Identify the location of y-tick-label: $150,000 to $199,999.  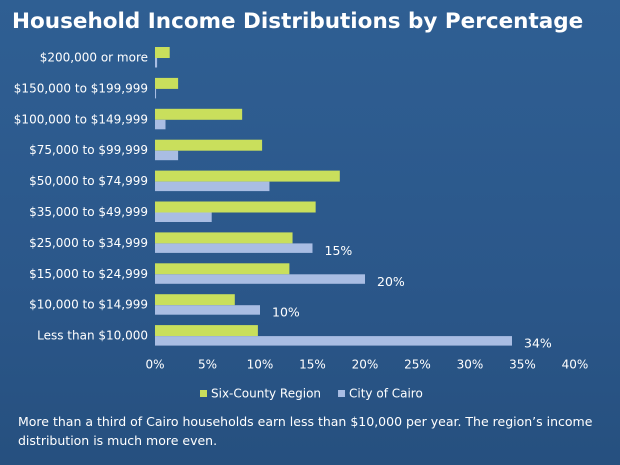
(81, 88).